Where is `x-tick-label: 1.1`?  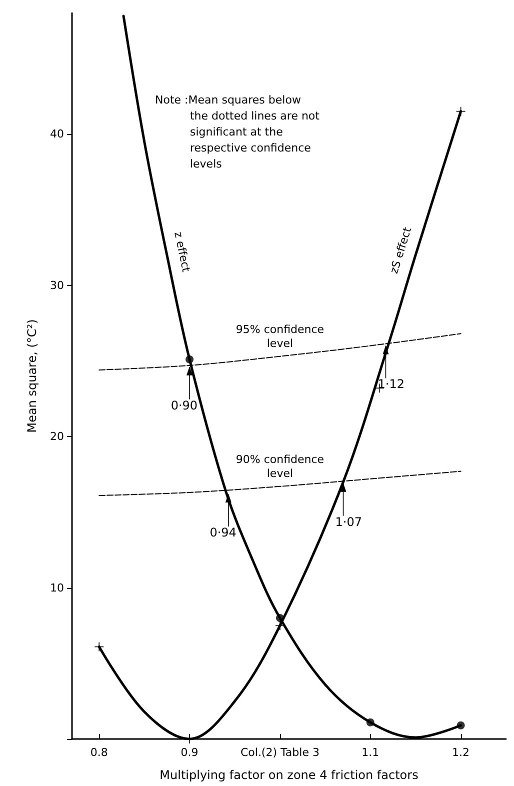
x-tick-label: 1.1 is located at coordinates (371, 752).